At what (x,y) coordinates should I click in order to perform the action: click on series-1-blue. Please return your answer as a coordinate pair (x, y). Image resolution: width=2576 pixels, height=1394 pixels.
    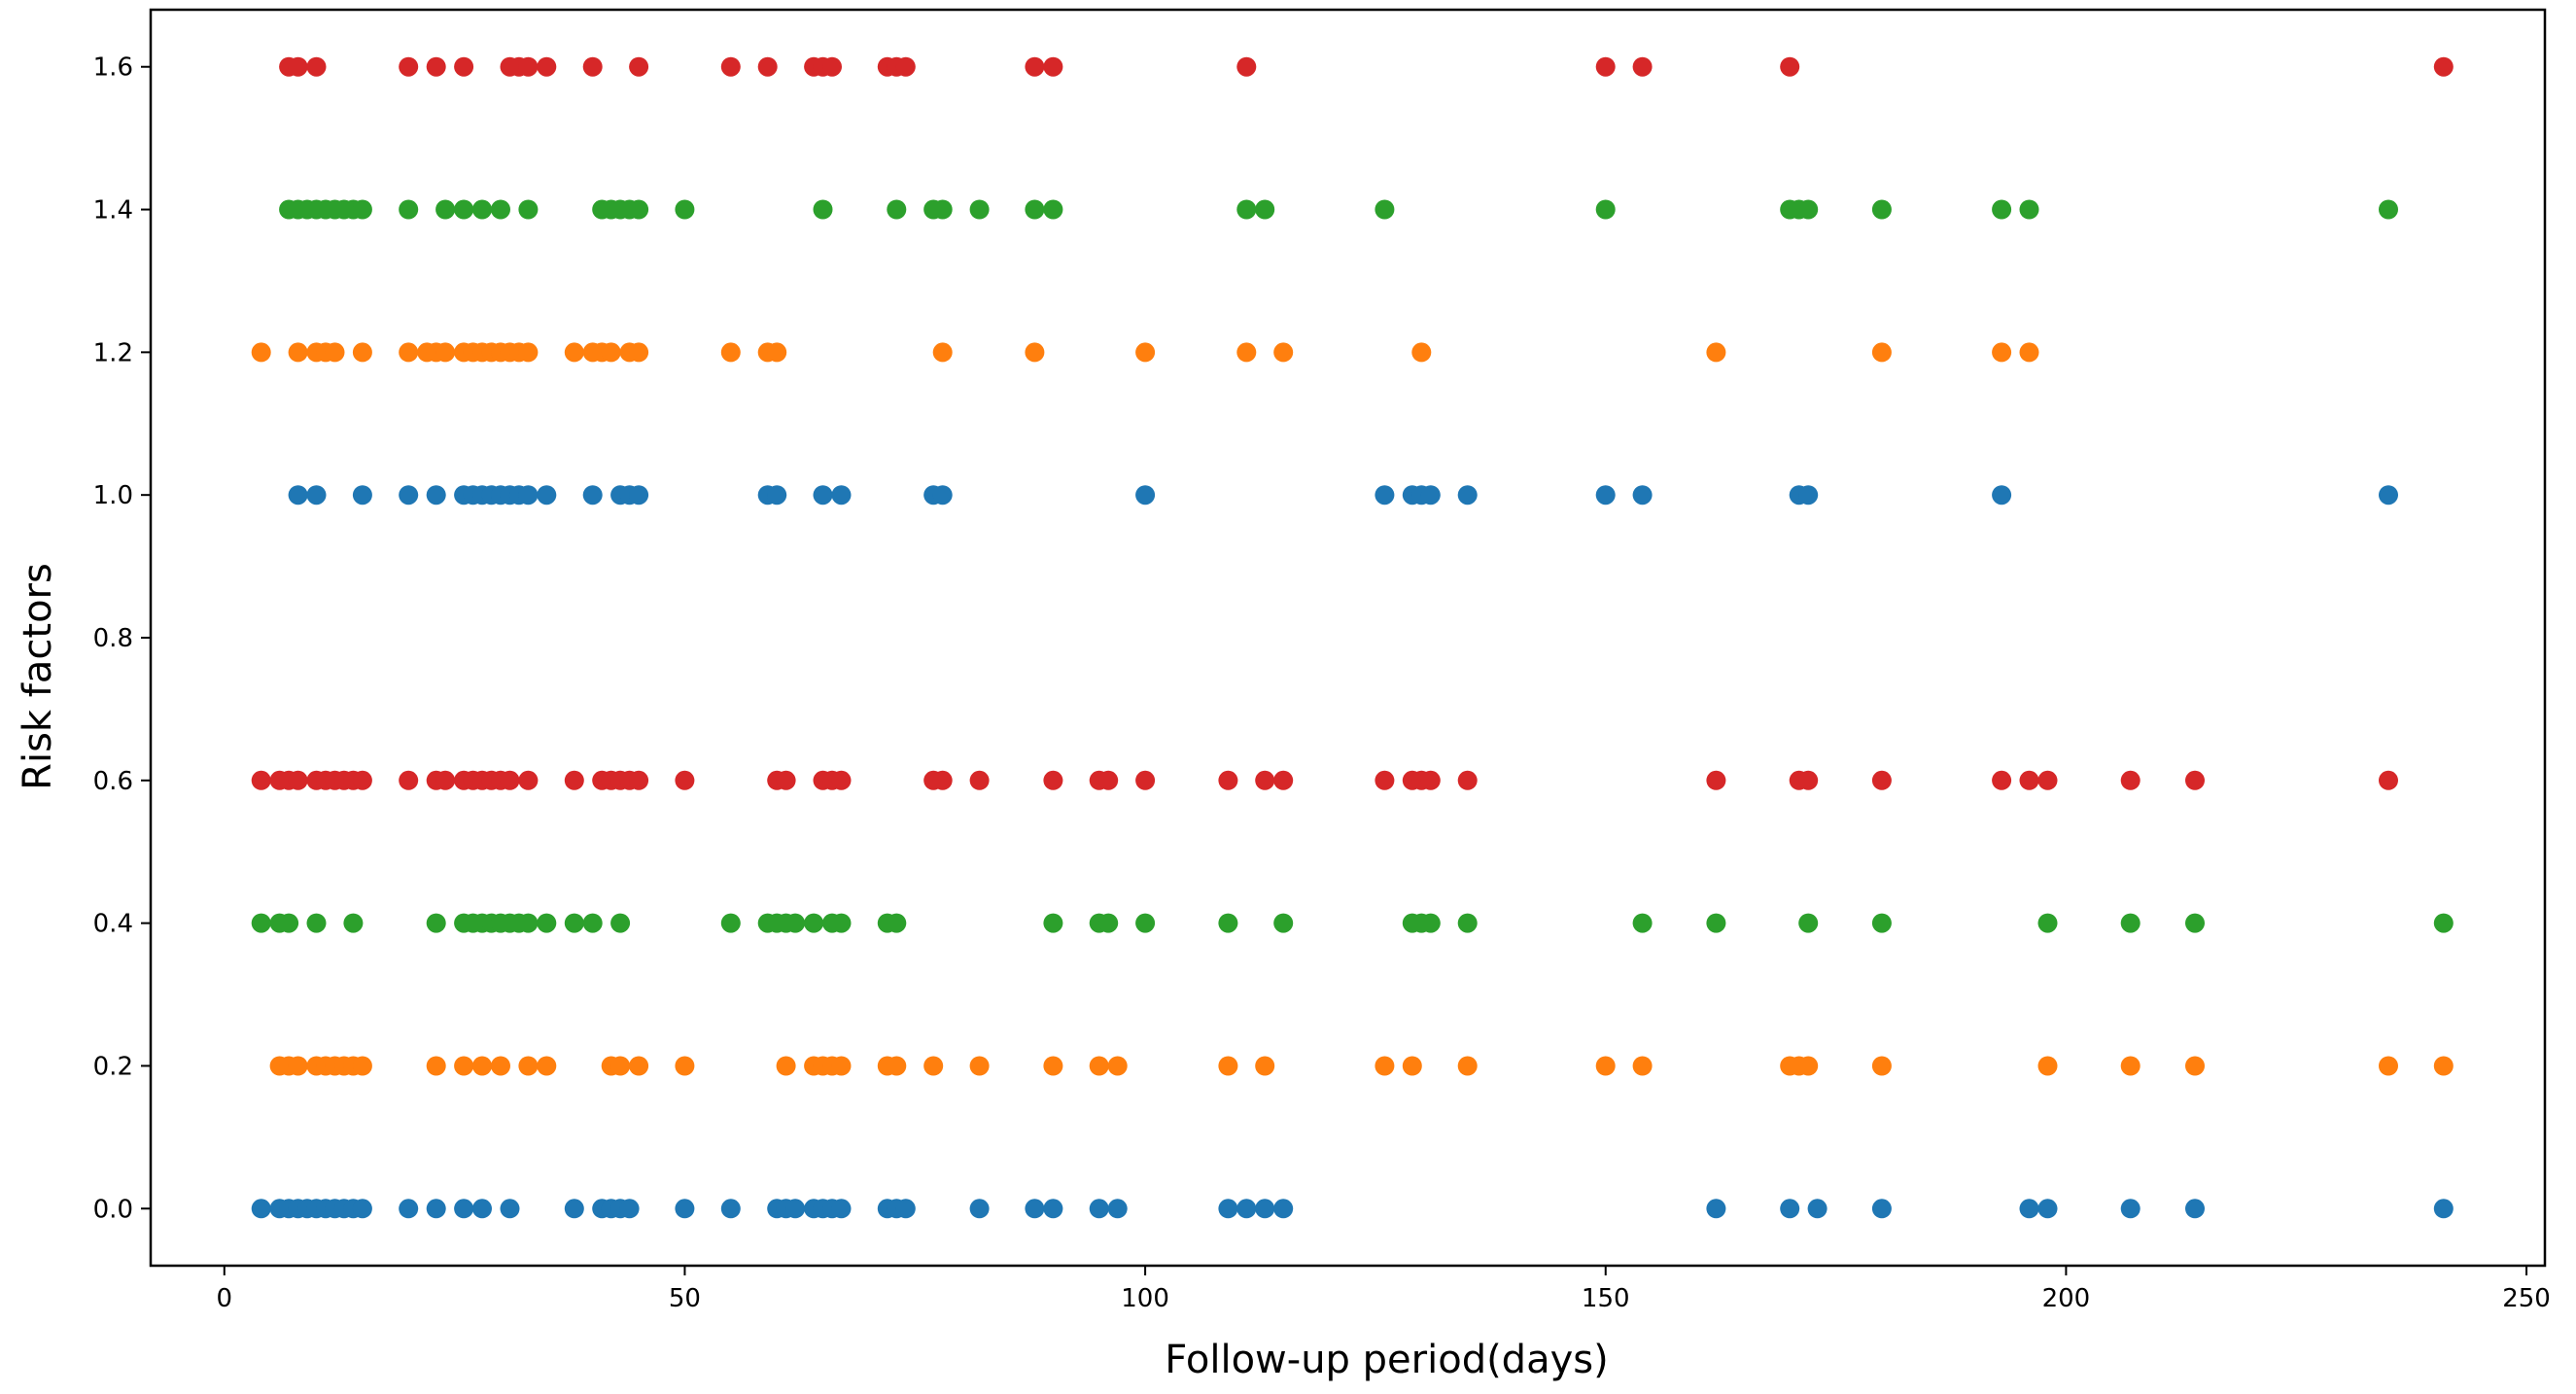
    Looking at the image, I should click on (1353, 1209).